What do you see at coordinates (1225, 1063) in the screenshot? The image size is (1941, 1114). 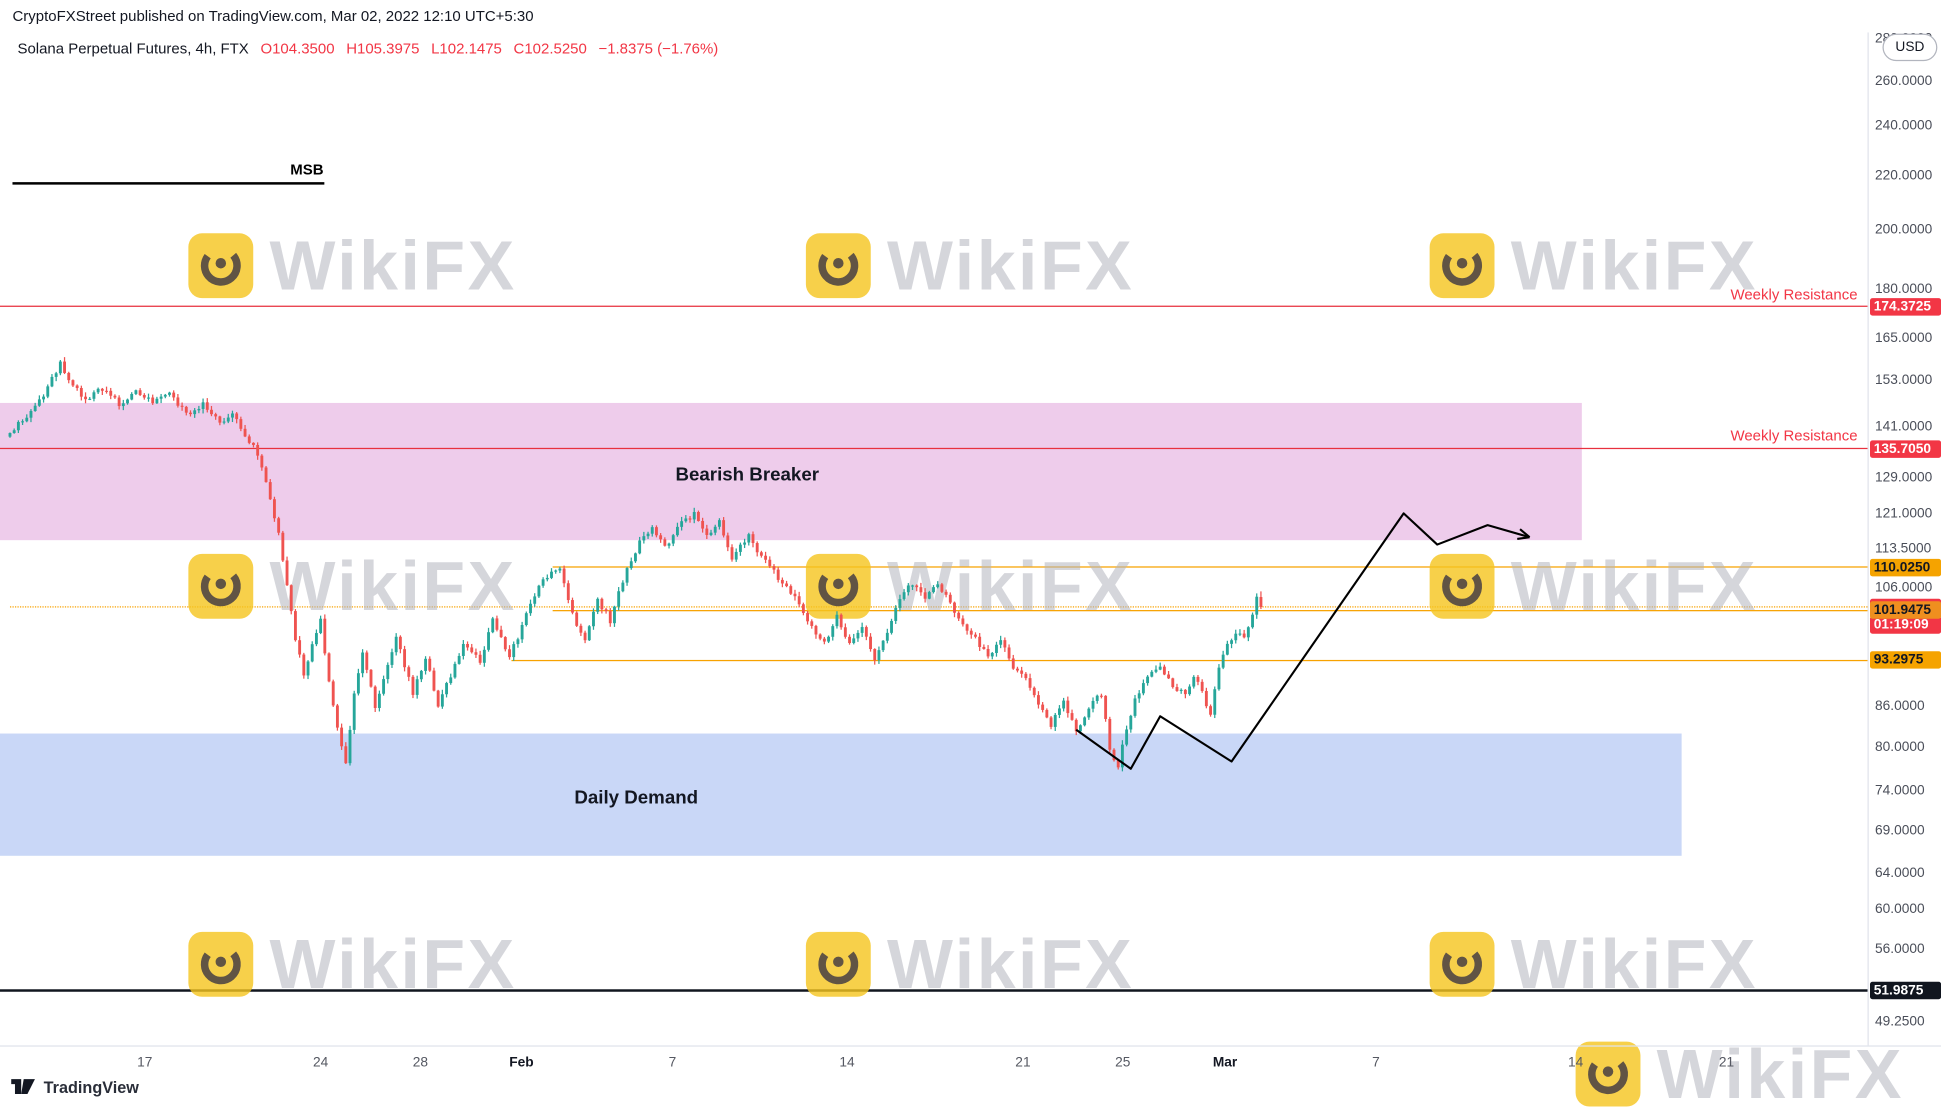 I see `time-axis-label: Mar` at bounding box center [1225, 1063].